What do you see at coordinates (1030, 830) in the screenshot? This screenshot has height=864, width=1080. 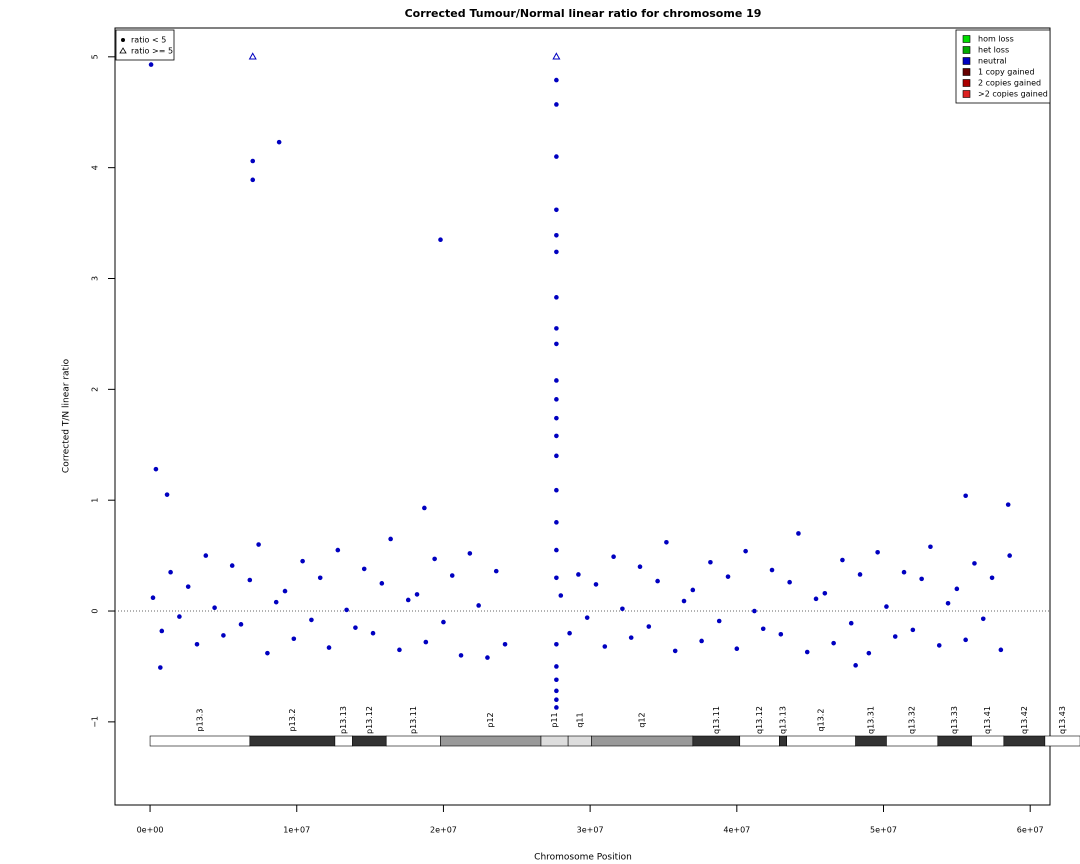 I see `x-tick-label: 6e+07` at bounding box center [1030, 830].